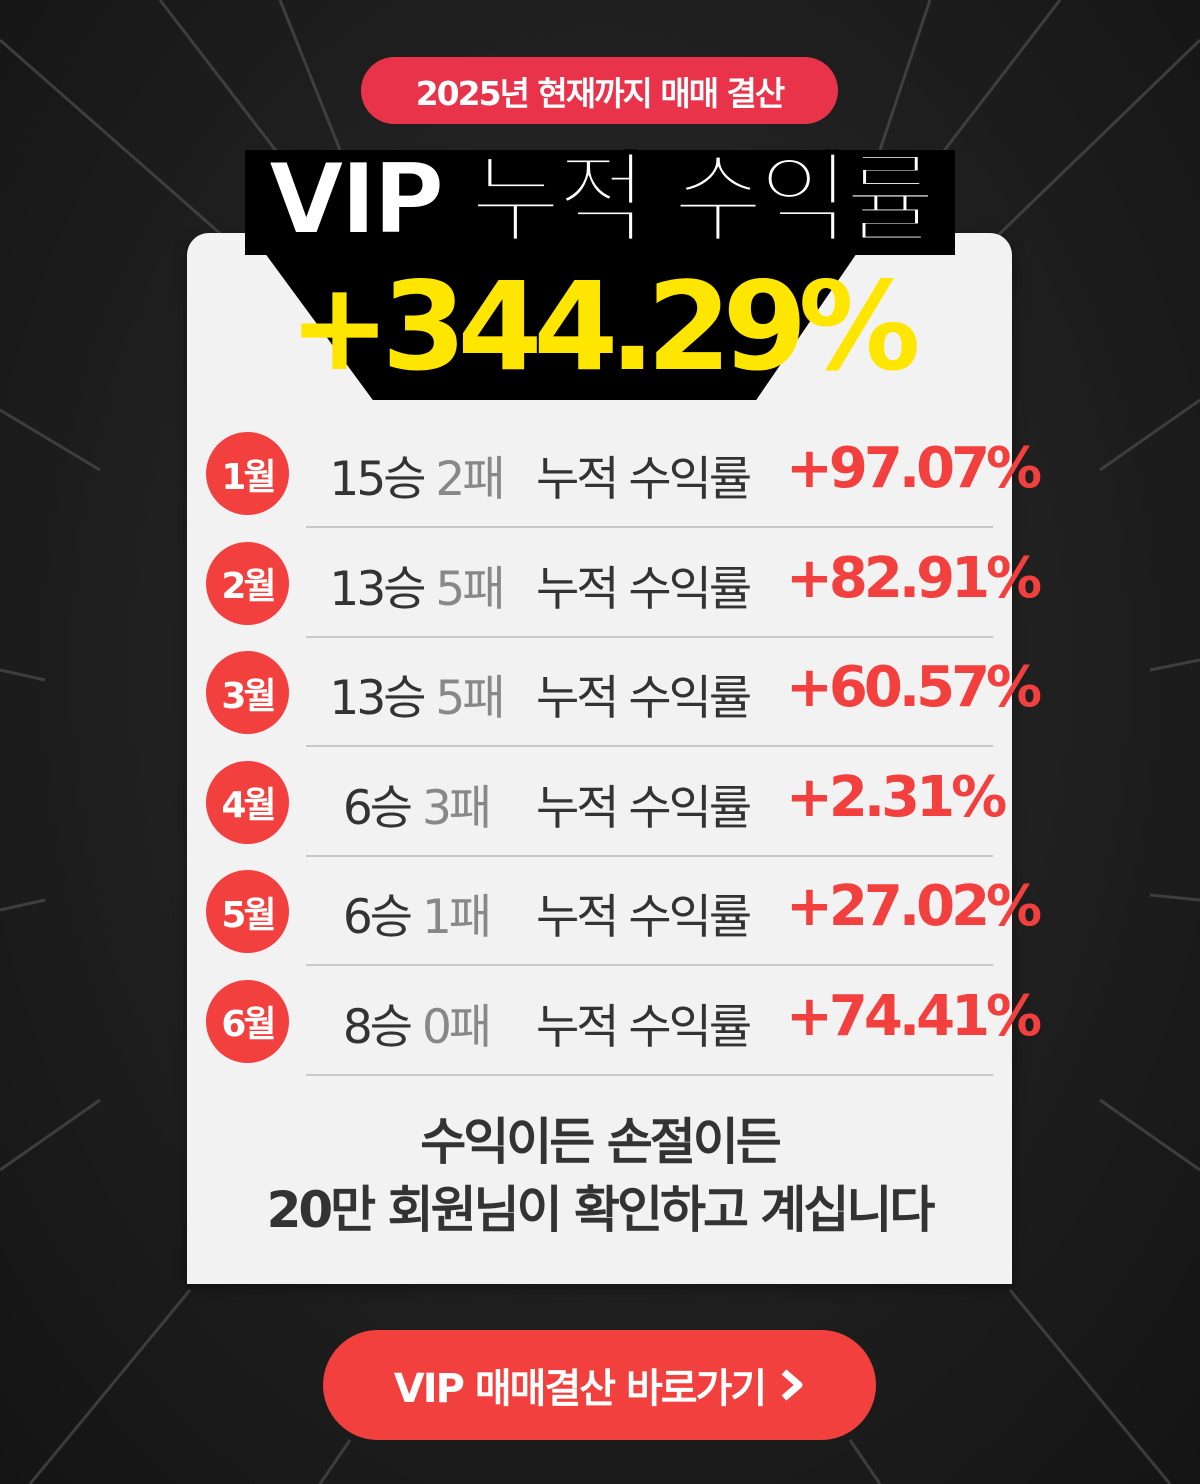 This screenshot has height=1484, width=1200. What do you see at coordinates (377, 479) in the screenshot?
I see `wins: 15승` at bounding box center [377, 479].